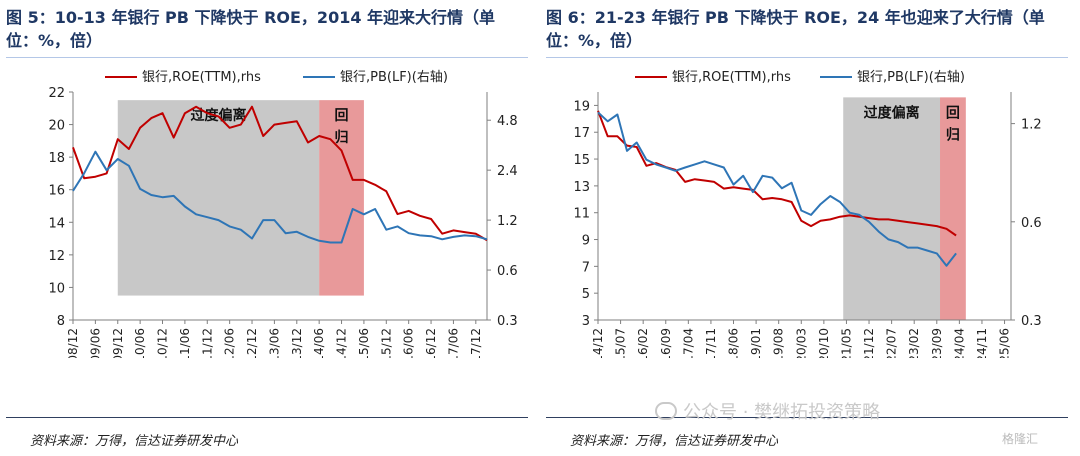  I want to click on x-tick-label: 2024/11, so click(982, 343).